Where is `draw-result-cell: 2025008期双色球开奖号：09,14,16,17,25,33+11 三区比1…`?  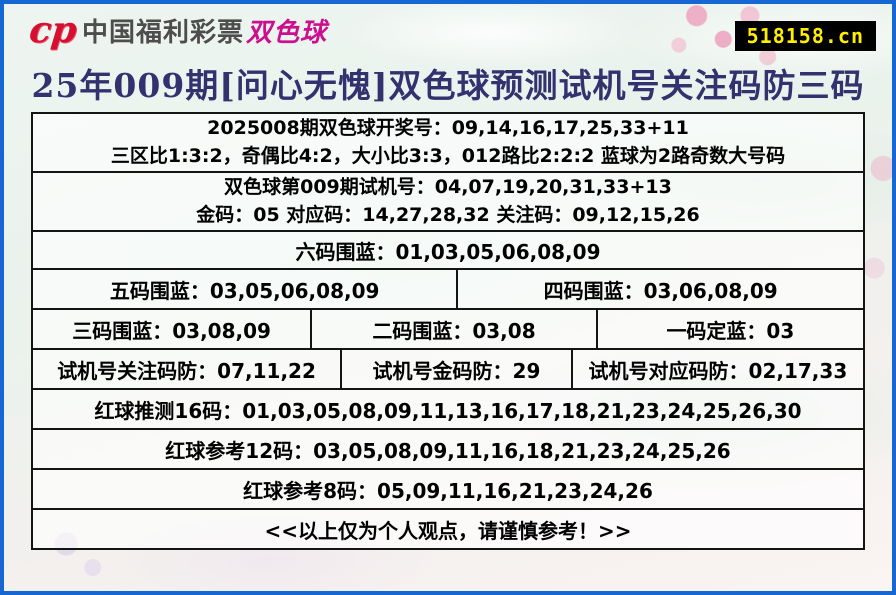
draw-result-cell: 2025008期双色球开奖号：09,14,16,17,25,33+11 三区比1… is located at coordinates (448, 143).